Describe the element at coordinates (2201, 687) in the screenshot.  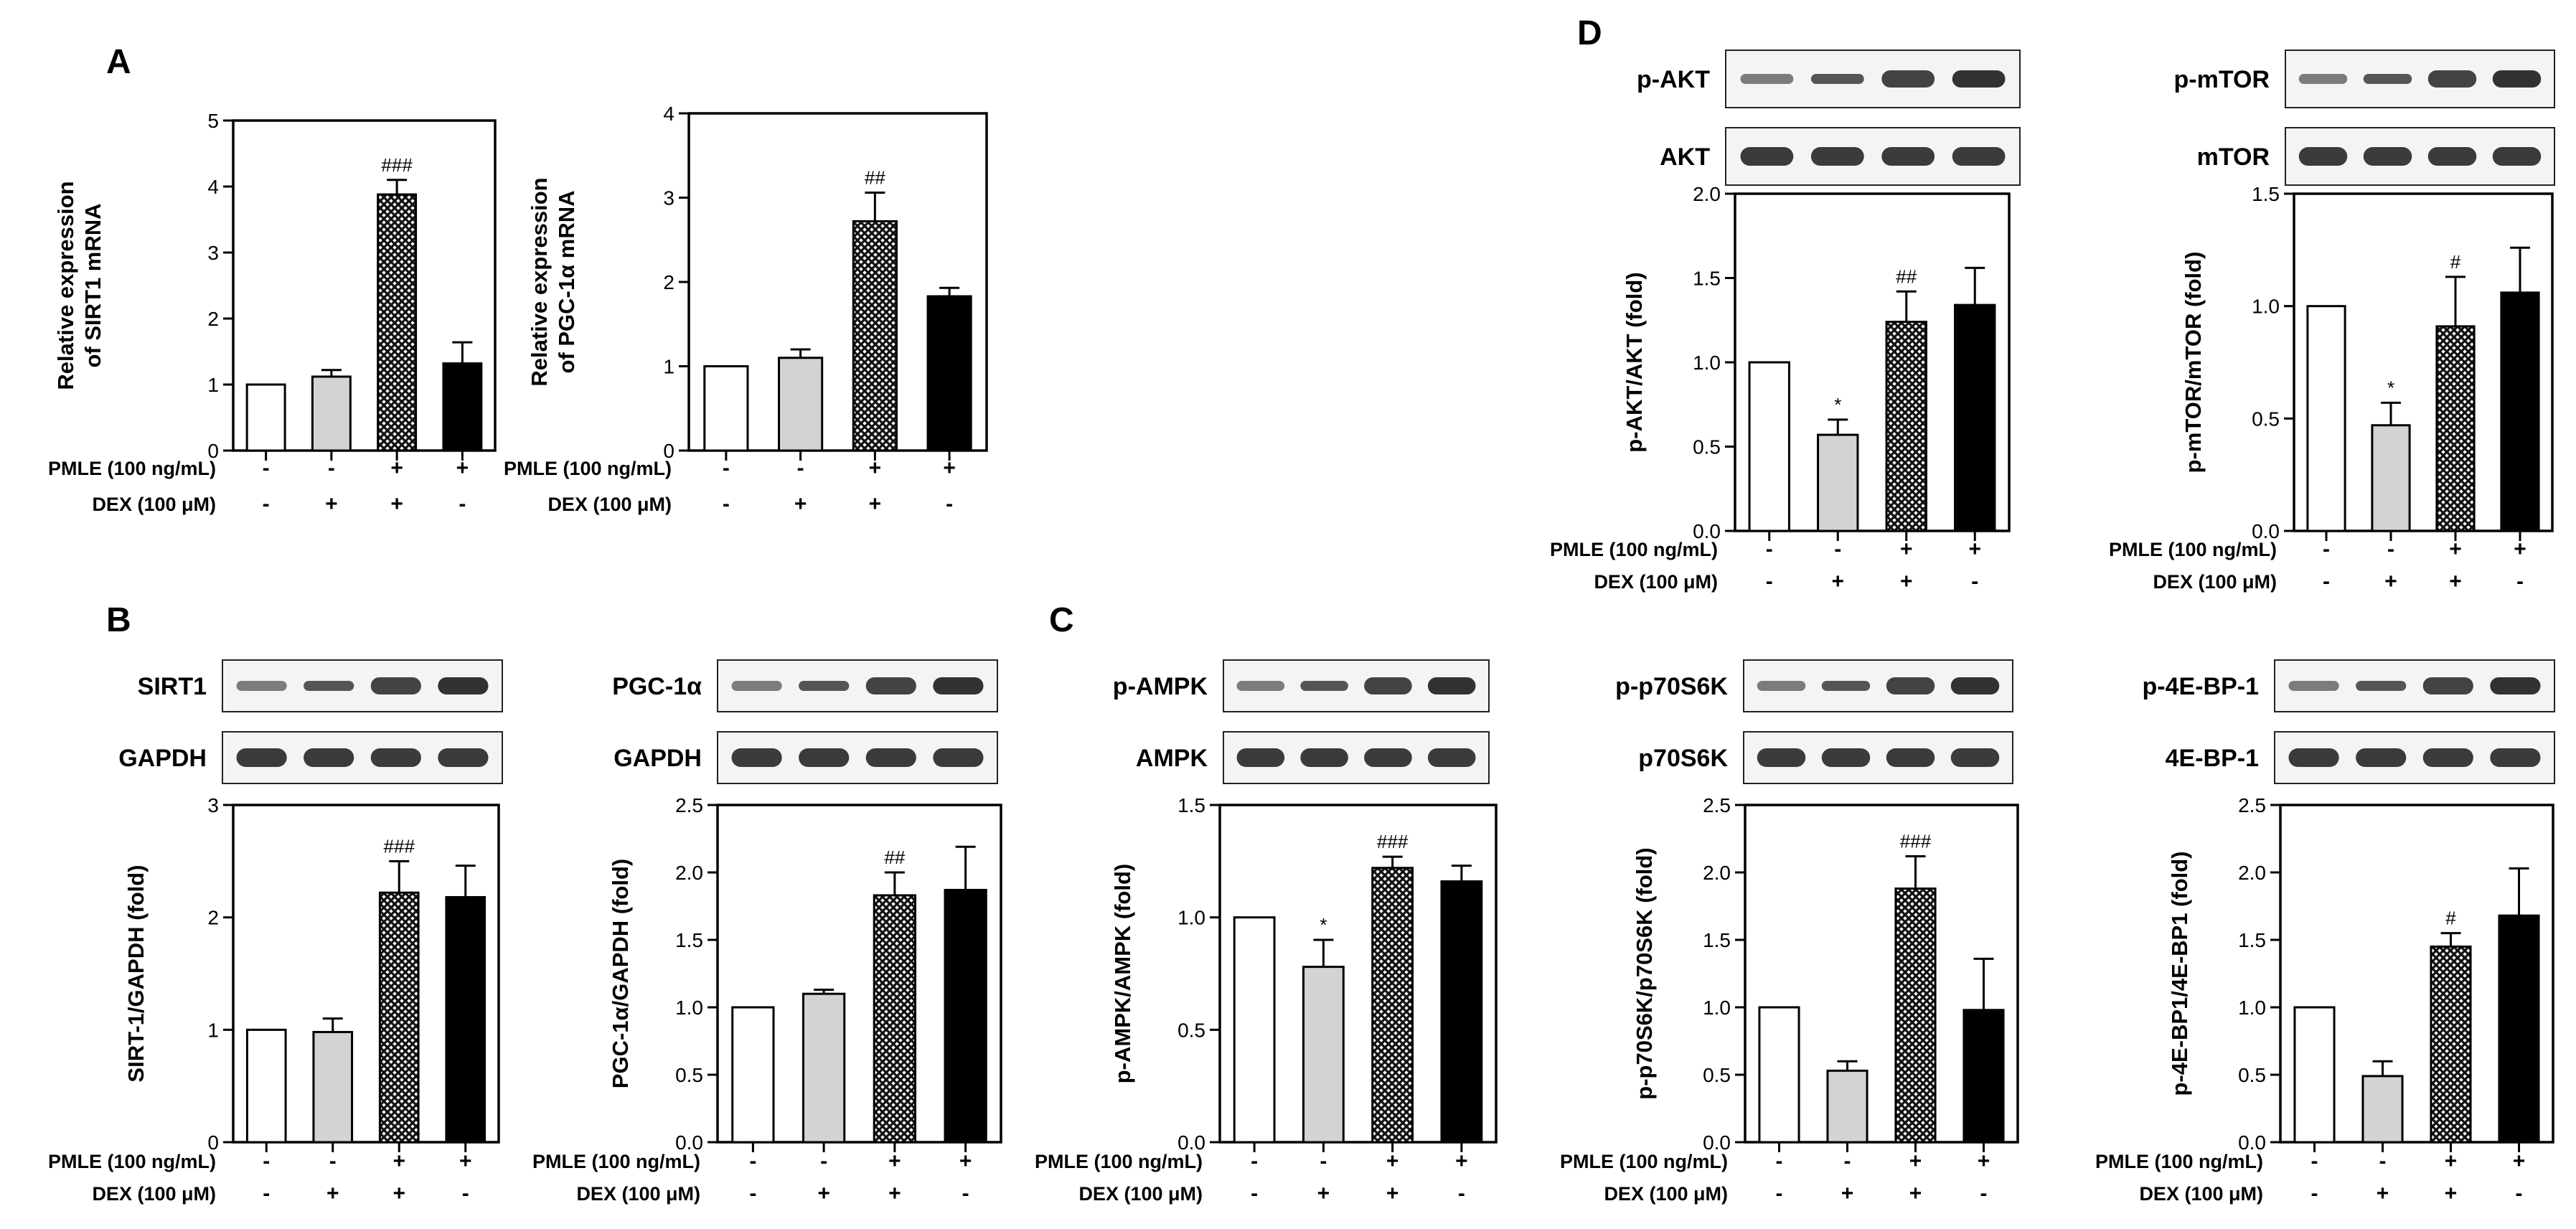
I see `blot-label: p-4E-BP-1` at that location.